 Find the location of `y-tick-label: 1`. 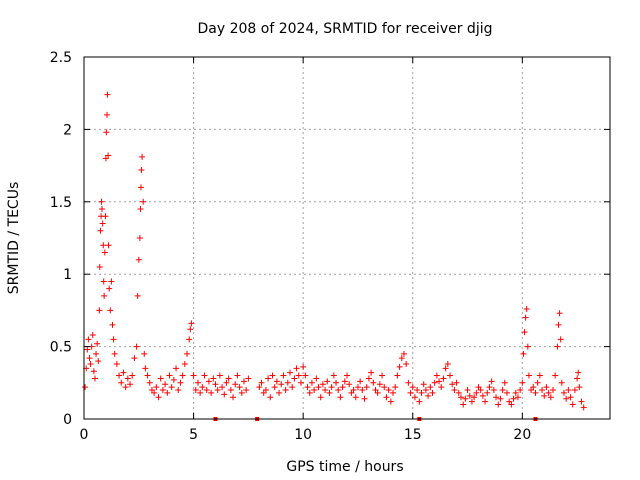

y-tick-label: 1 is located at coordinates (67, 275).